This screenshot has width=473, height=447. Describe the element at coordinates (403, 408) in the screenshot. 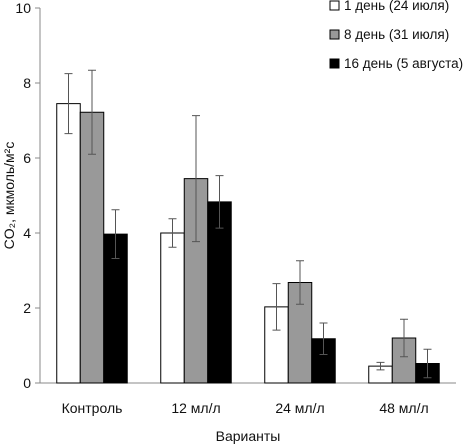

I see `x-tick-label: 48 мл/л` at that location.